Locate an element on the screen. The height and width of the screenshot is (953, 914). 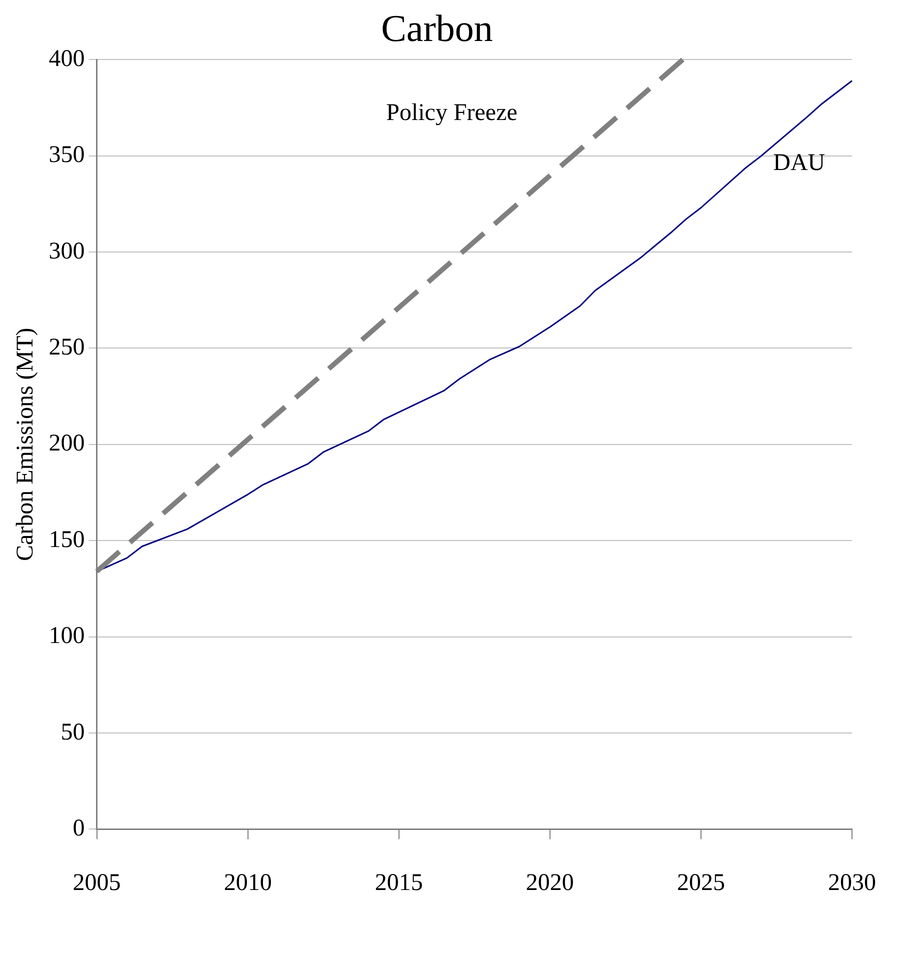
x-tick-label: 2020 is located at coordinates (550, 883).